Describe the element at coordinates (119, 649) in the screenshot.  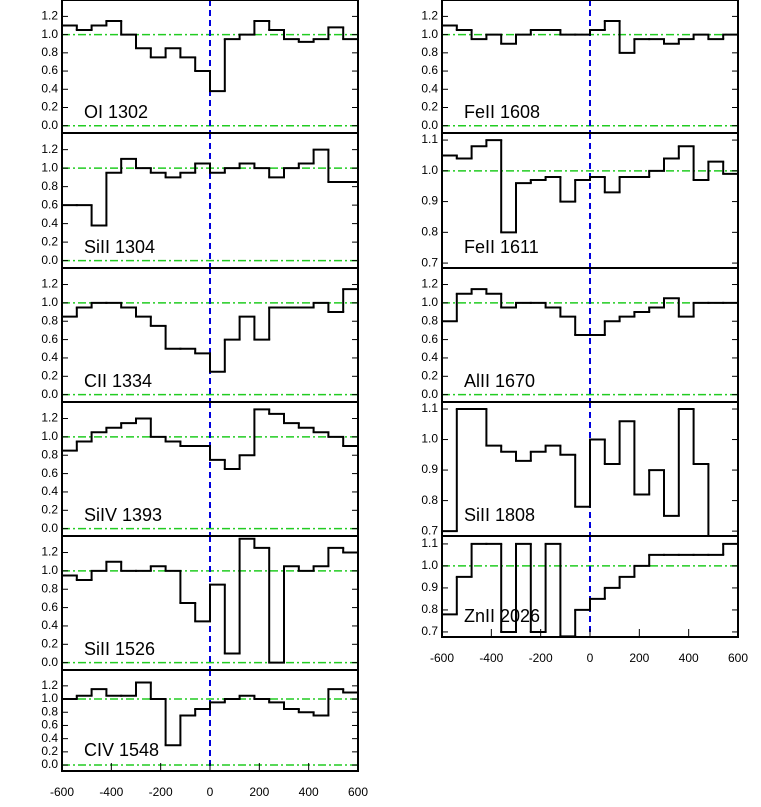
I see `line-label: SiII 1526` at that location.